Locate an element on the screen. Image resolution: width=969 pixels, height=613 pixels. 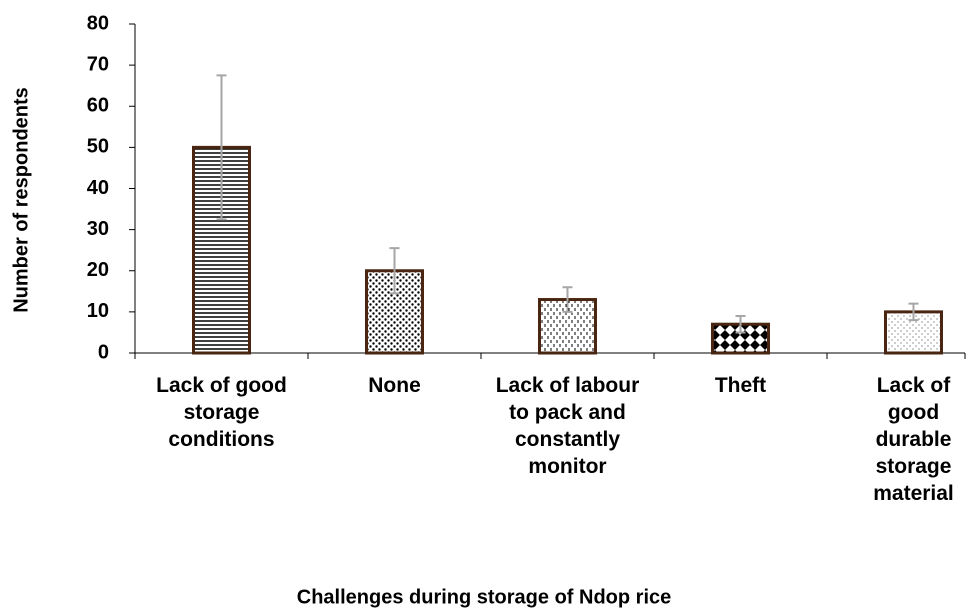
y-tick-label: 20 is located at coordinates (98, 270).